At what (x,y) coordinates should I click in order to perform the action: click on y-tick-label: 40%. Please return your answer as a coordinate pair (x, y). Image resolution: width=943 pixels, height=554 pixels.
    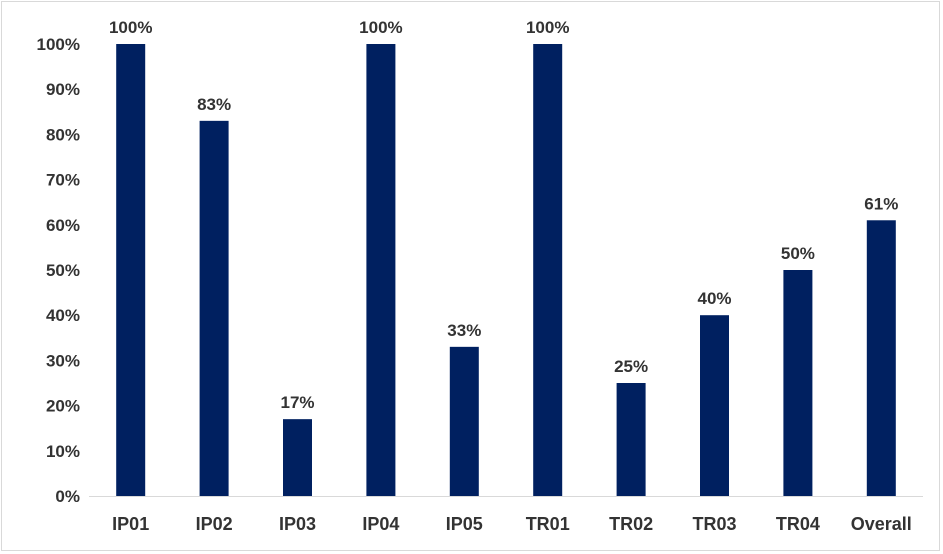
    Looking at the image, I should click on (63, 315).